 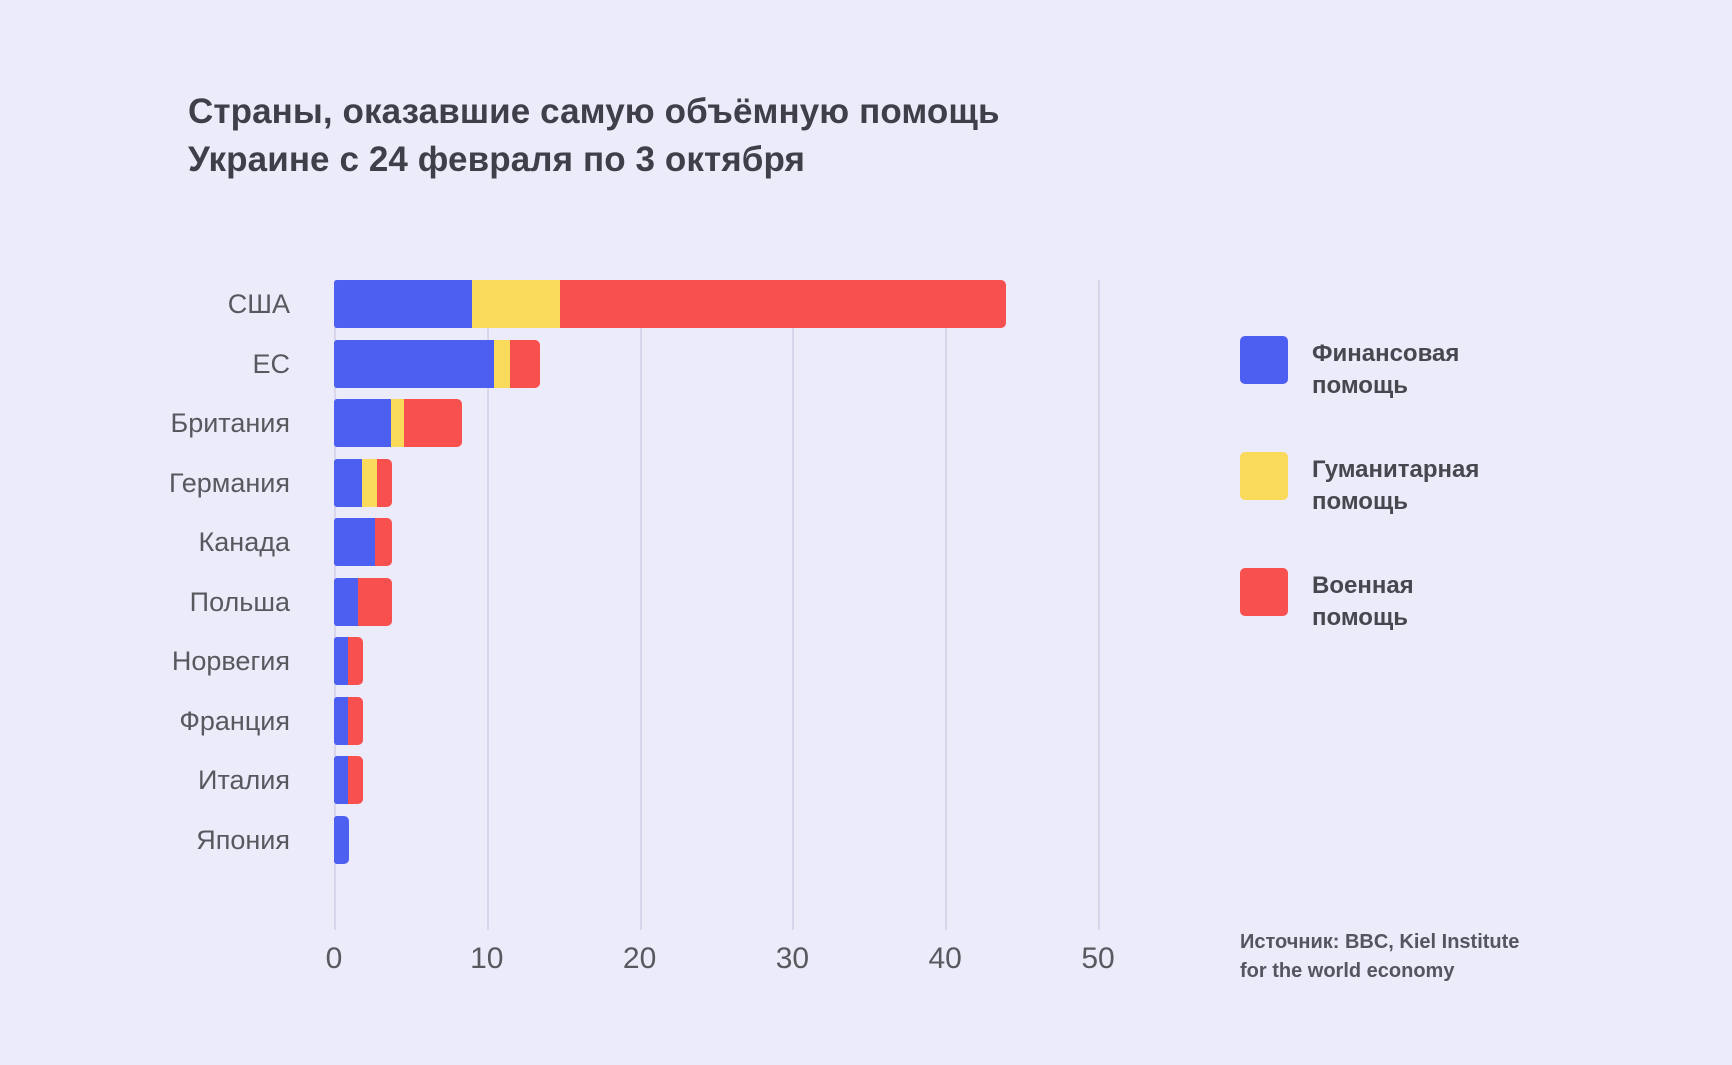 What do you see at coordinates (639, 958) in the screenshot?
I see `x-tick-label: 20` at bounding box center [639, 958].